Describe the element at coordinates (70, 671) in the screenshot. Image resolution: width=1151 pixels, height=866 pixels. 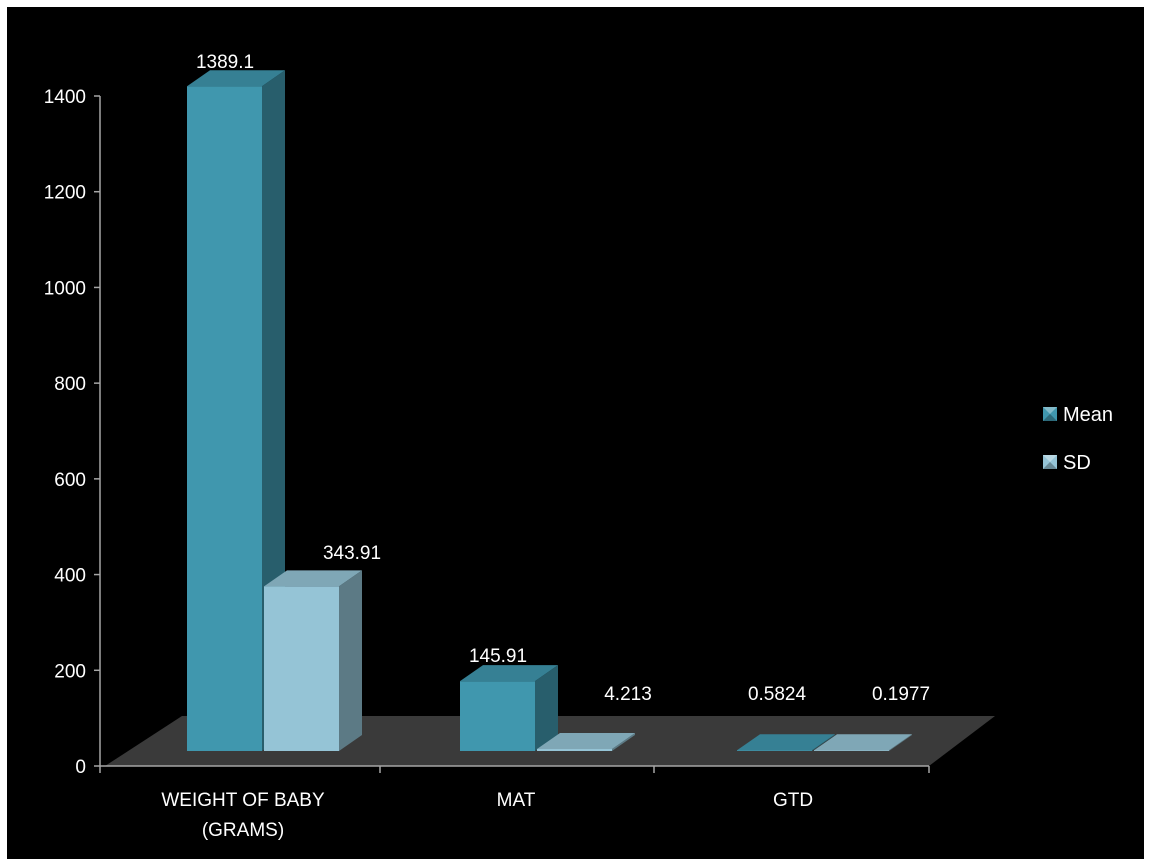
I see `y-tick-label: 200` at that location.